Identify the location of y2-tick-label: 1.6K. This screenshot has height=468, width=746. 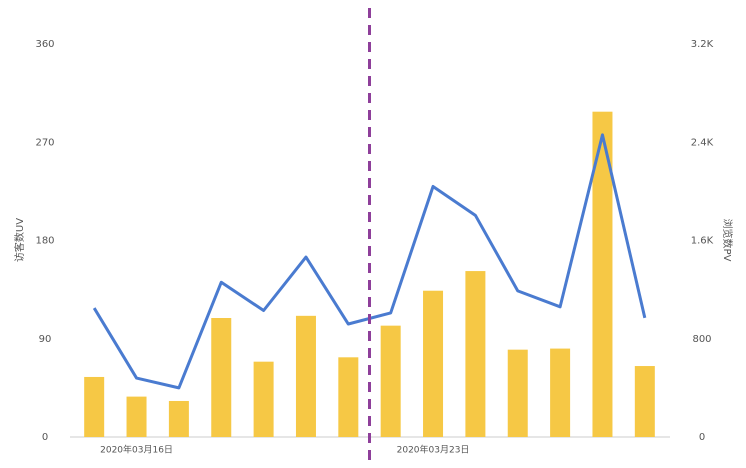
(702, 241).